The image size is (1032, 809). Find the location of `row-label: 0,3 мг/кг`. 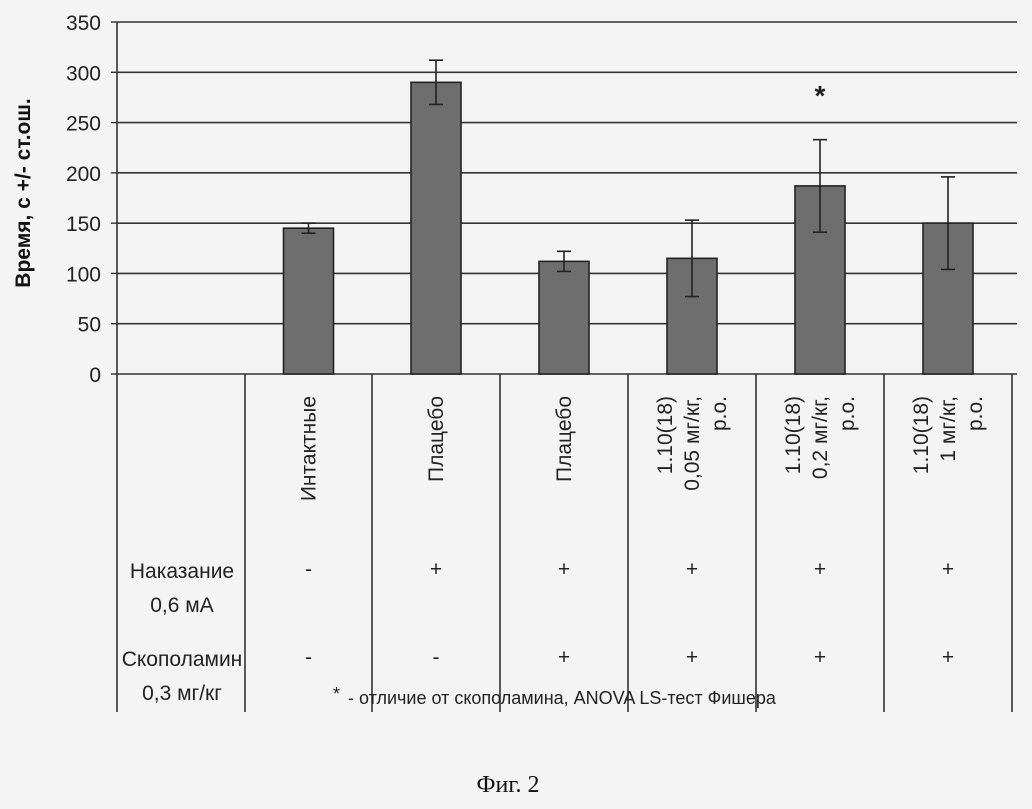

row-label: 0,3 мг/кг is located at coordinates (182, 693).